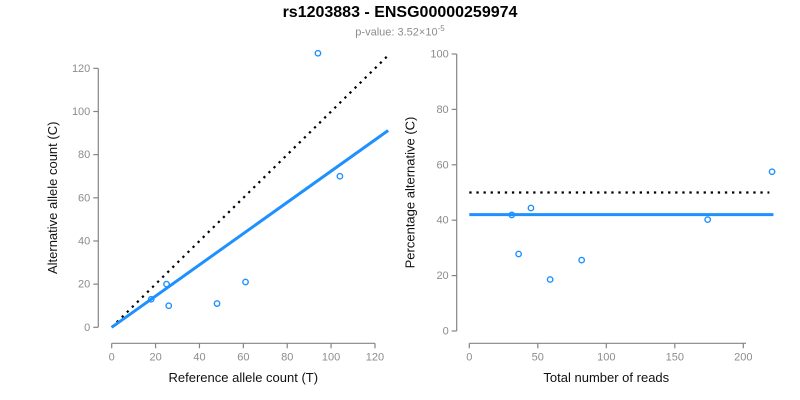  I want to click on x-tick-label: 20, so click(155, 357).